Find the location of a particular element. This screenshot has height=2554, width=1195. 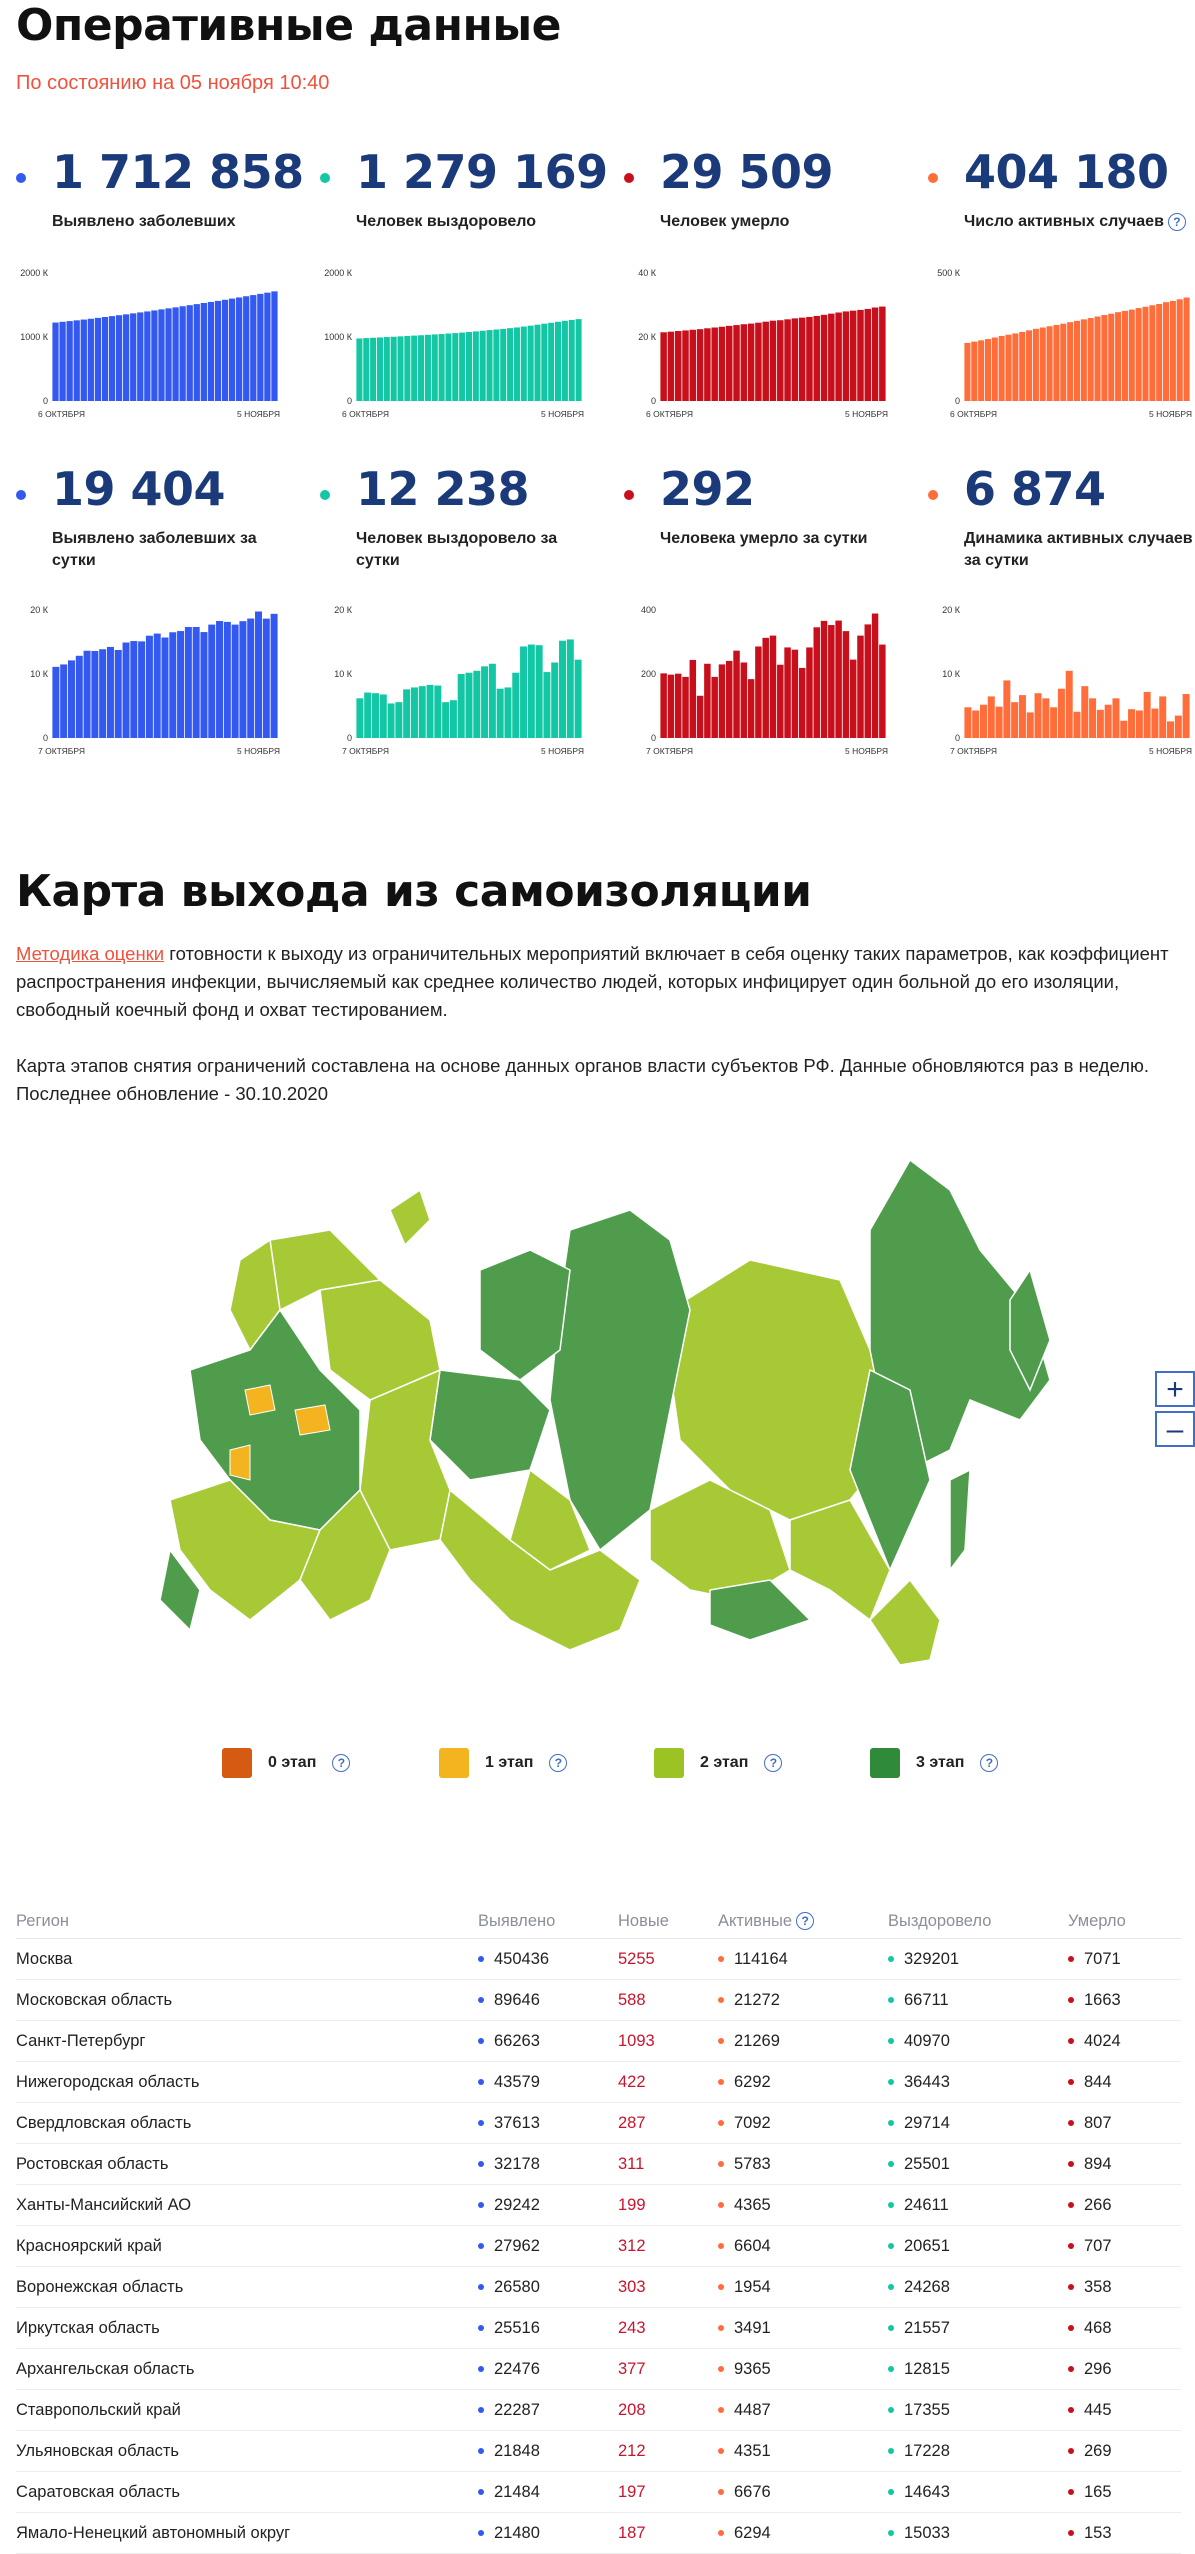

column-header-new: Новые is located at coordinates (668, 1921).